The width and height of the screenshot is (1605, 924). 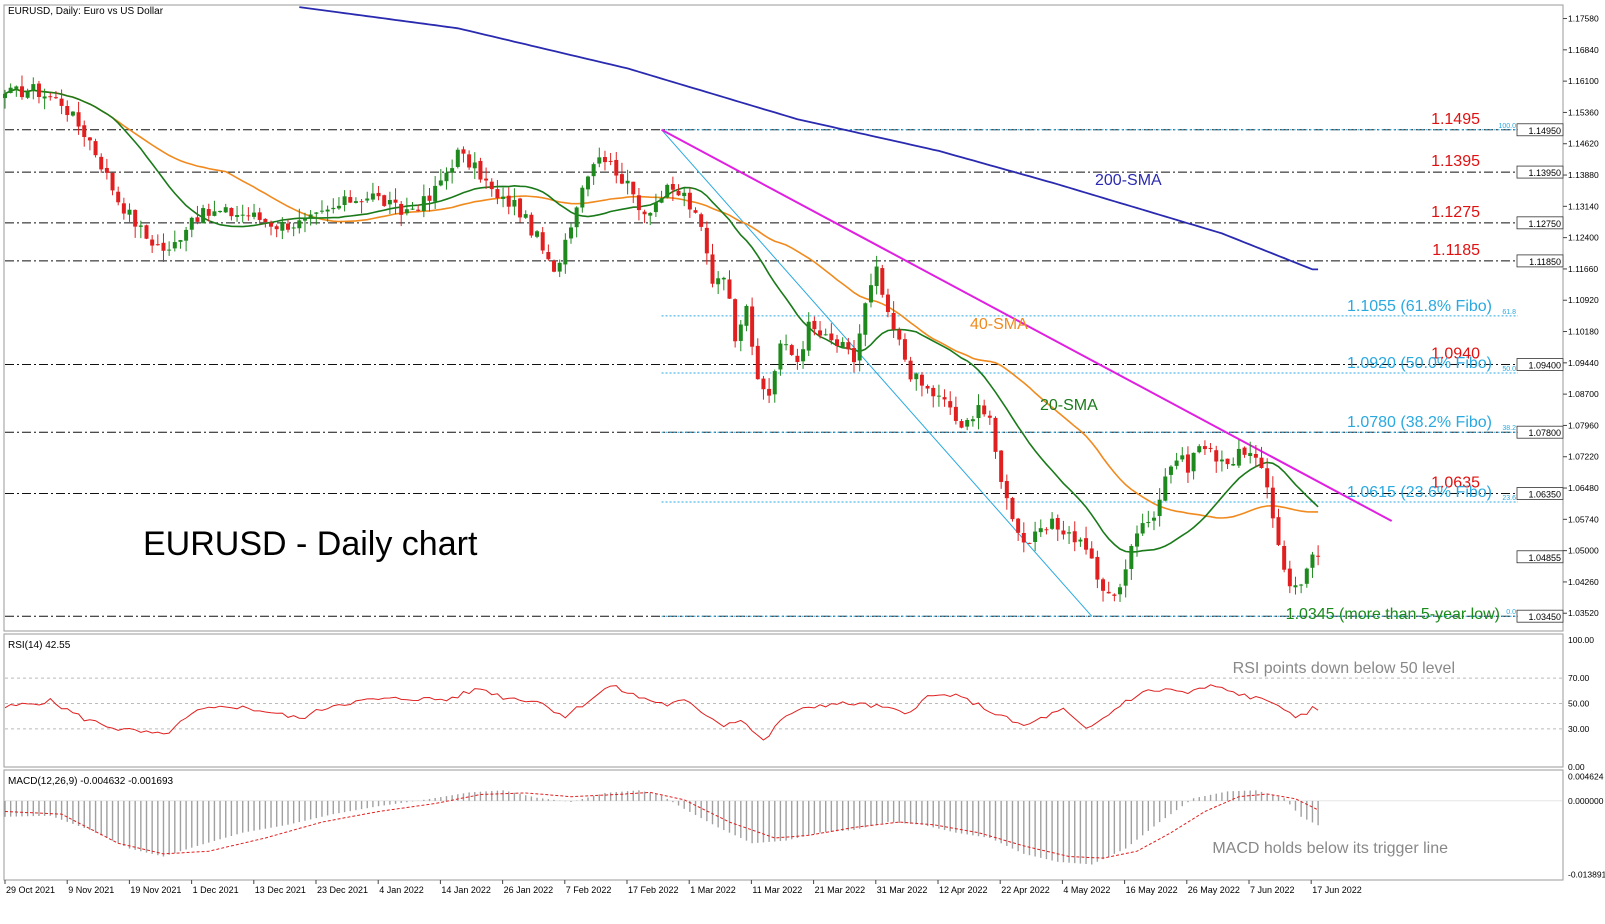 What do you see at coordinates (1583, 144) in the screenshot?
I see `price-axis-label: 1.14620` at bounding box center [1583, 144].